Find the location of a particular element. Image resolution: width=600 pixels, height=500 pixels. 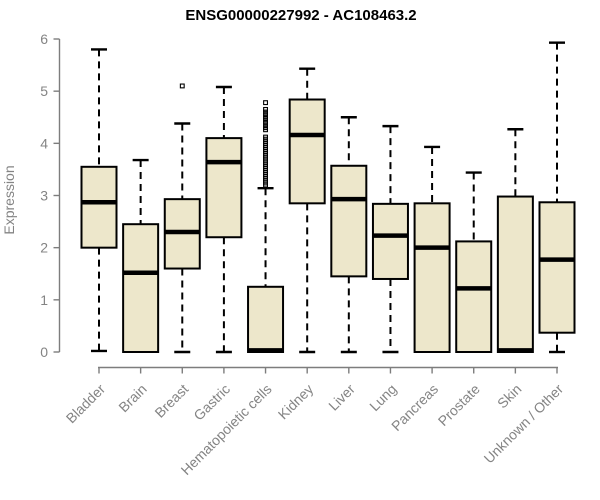

x-tick-label: Skin is located at coordinates (509, 396).